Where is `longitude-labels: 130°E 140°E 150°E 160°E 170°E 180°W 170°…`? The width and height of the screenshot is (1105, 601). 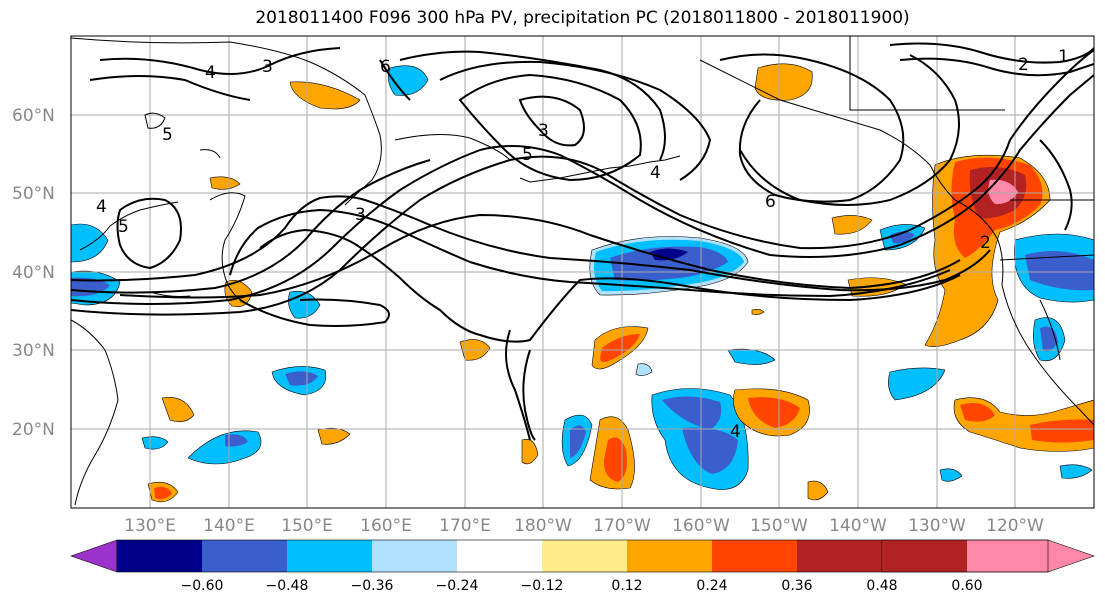
longitude-labels: 130°E 140°E 150°E 160°E 170°E 180°W 170°… is located at coordinates (584, 526).